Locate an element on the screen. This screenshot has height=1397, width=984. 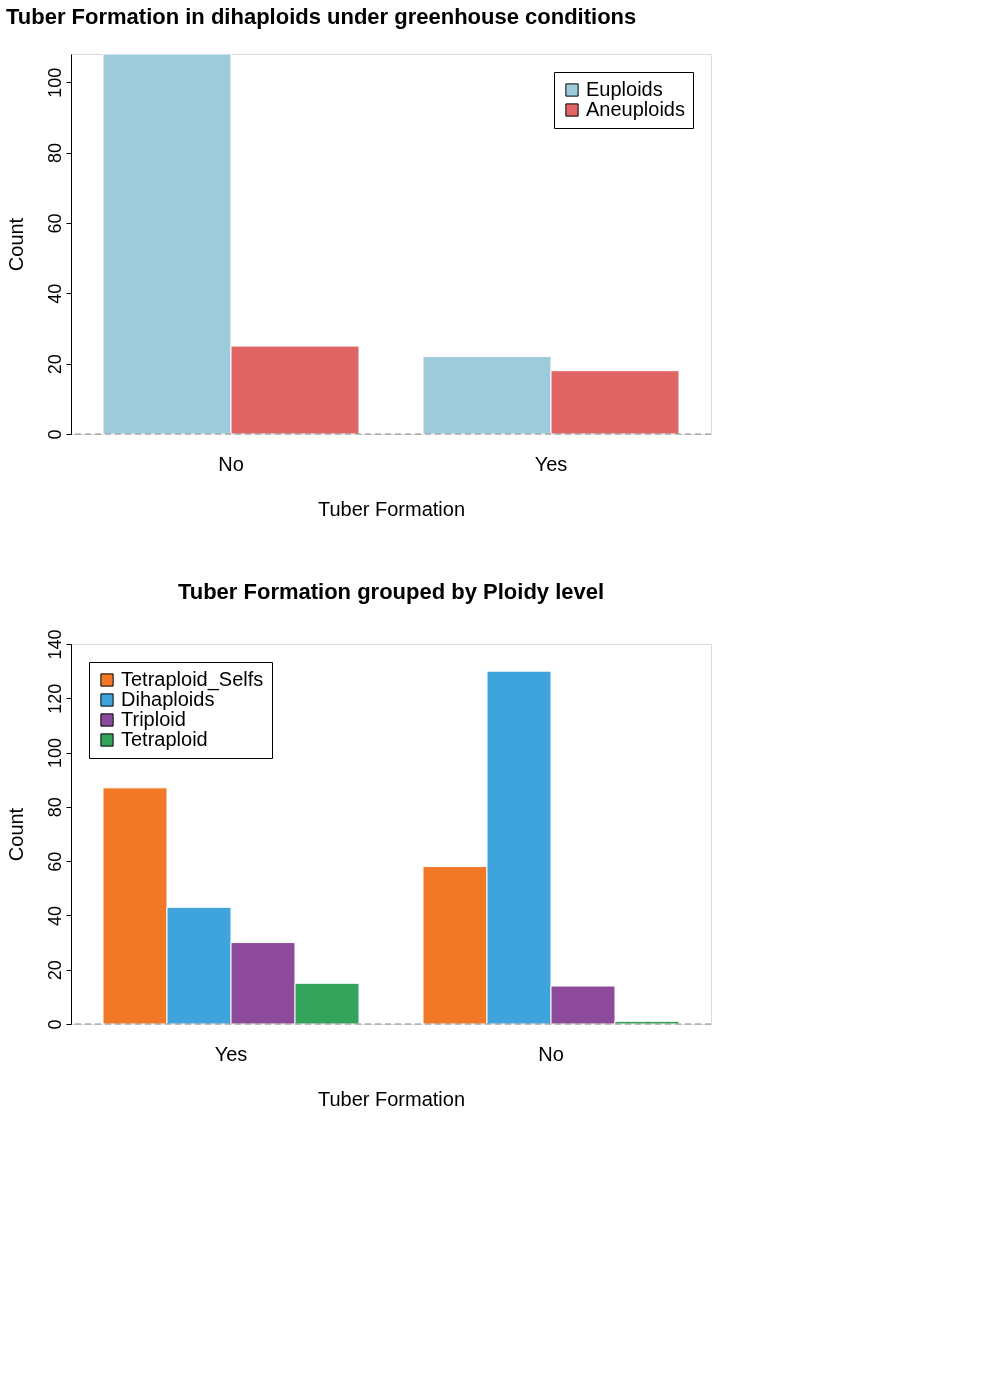
y-tick-label: 140 is located at coordinates (54, 644).